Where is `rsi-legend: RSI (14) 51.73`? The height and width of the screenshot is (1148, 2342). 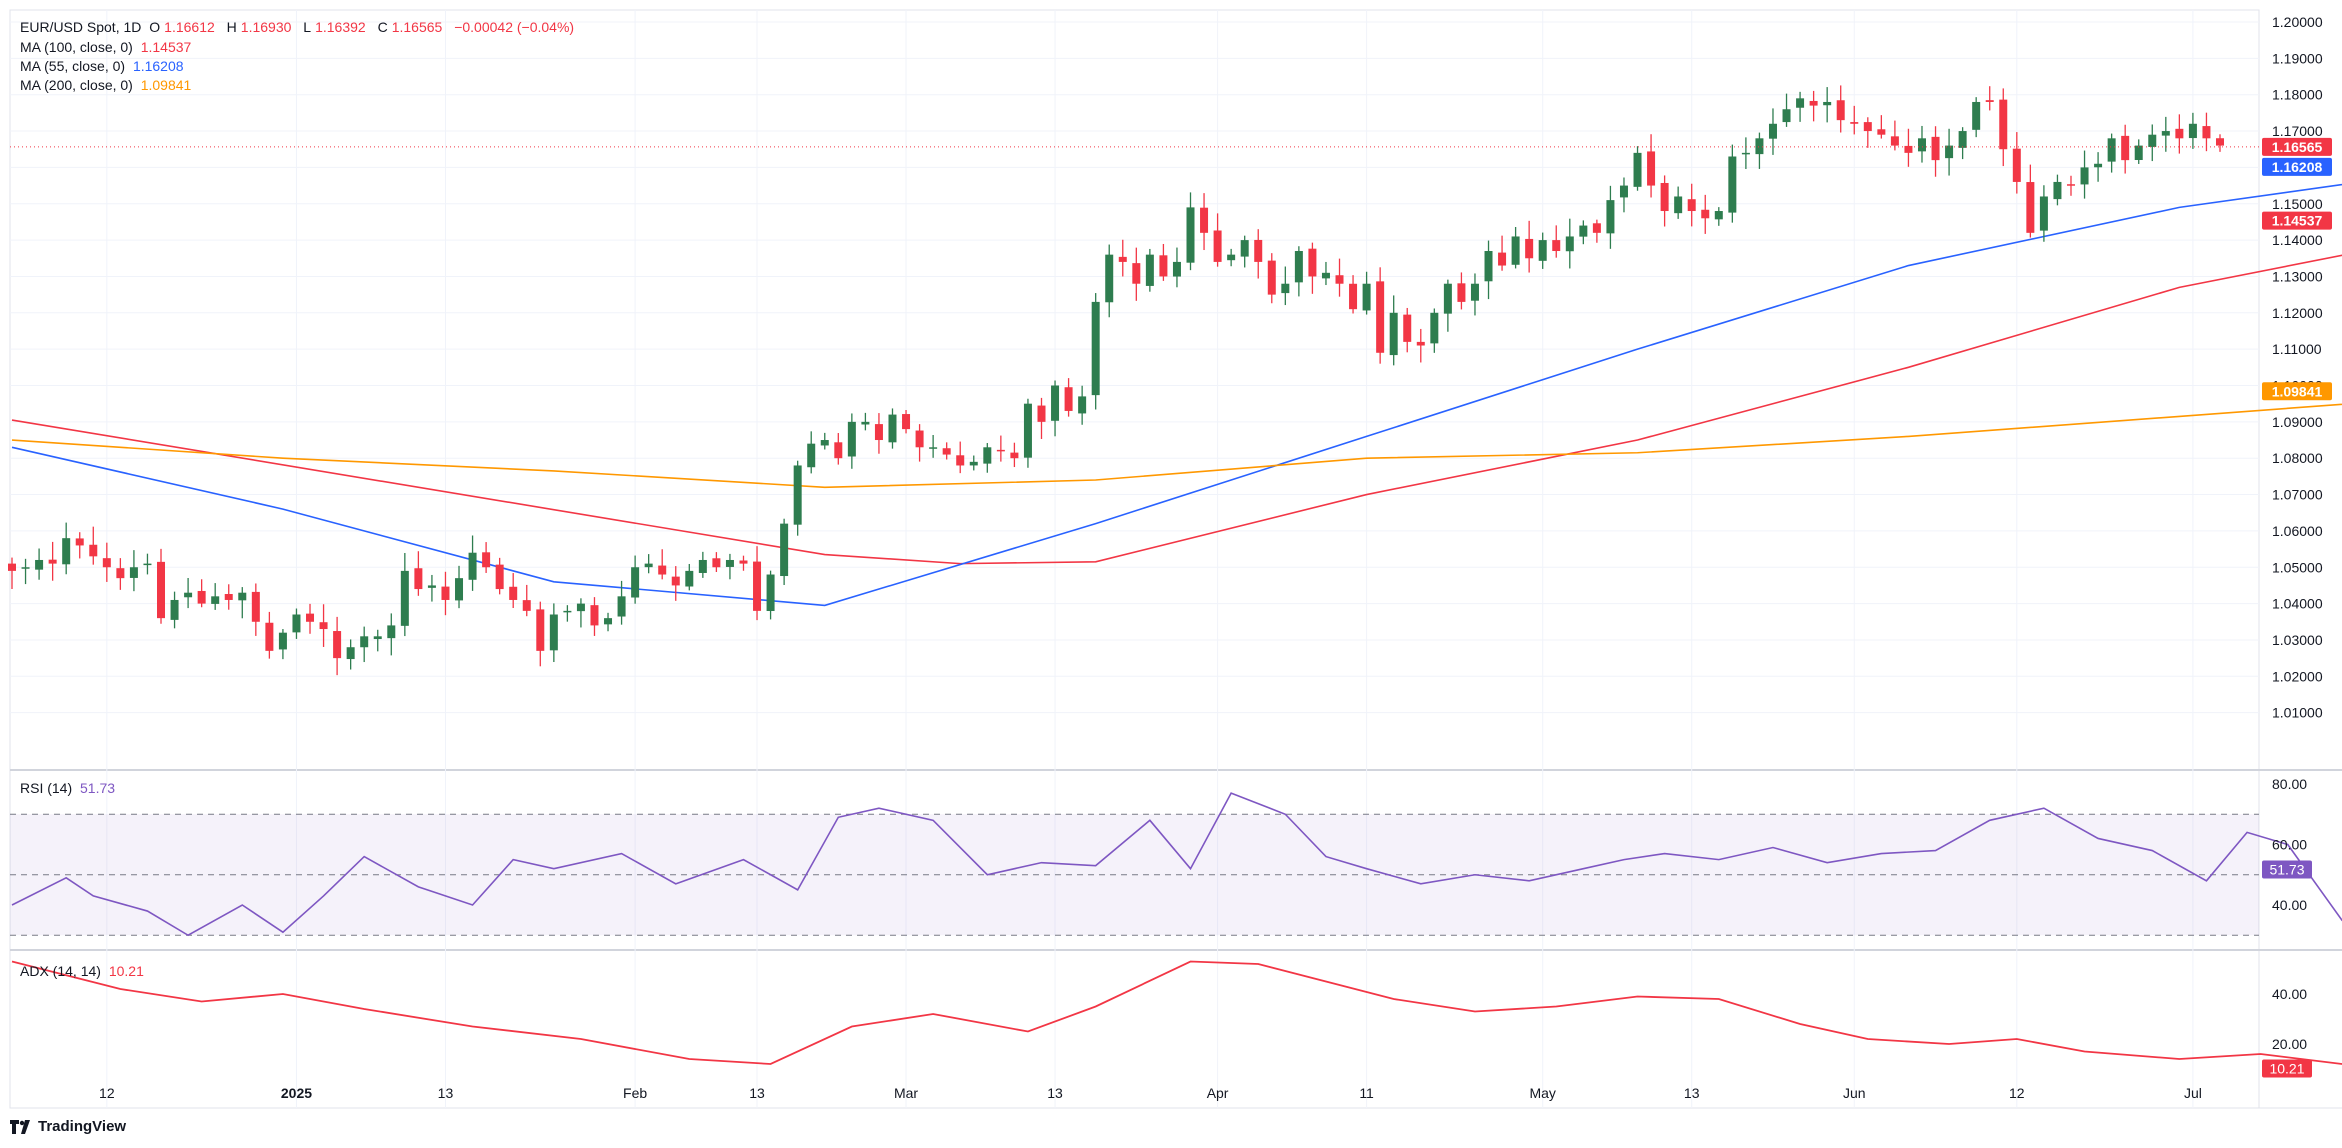 rsi-legend: RSI (14) 51.73 is located at coordinates (69, 788).